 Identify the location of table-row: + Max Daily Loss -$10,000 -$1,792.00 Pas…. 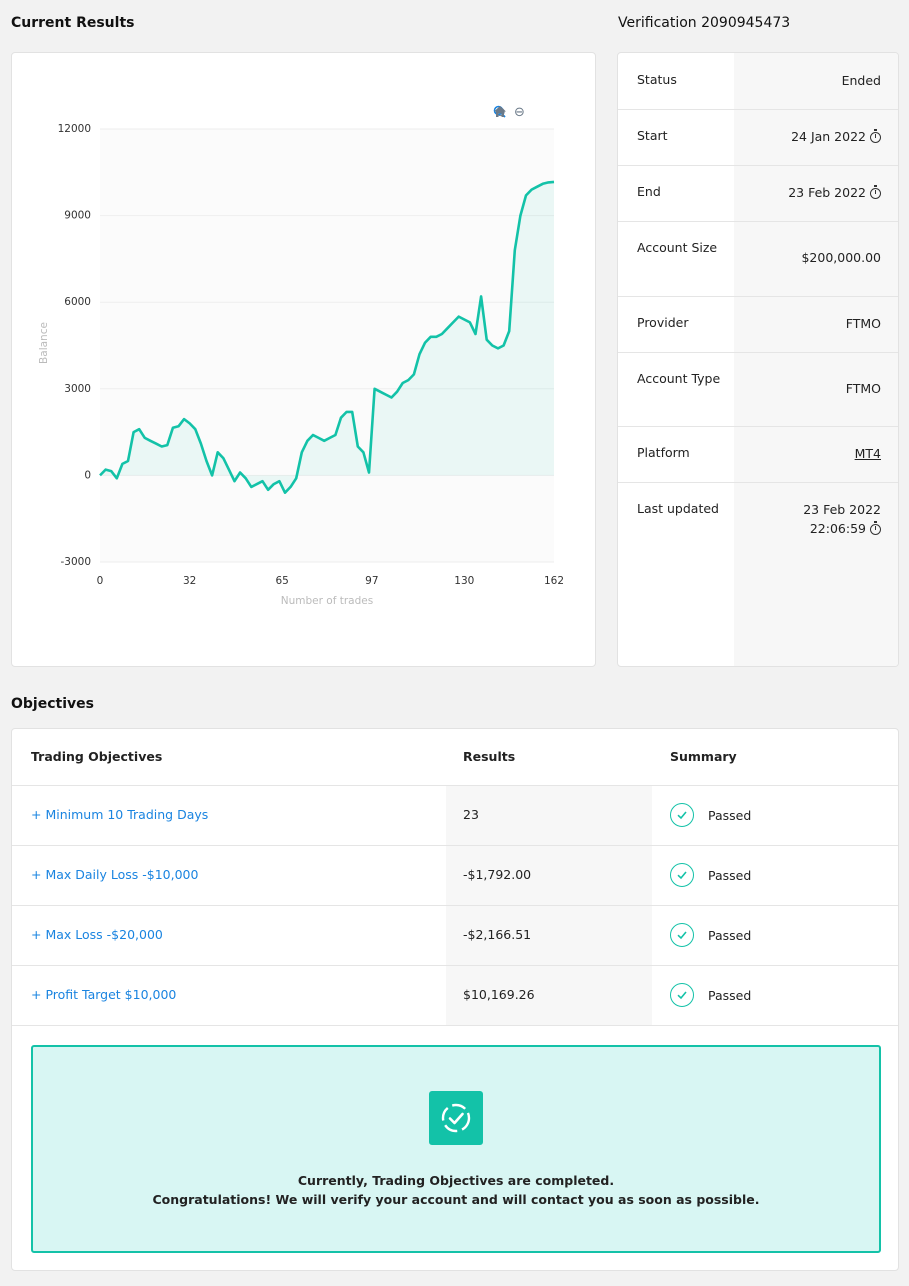
(455, 876).